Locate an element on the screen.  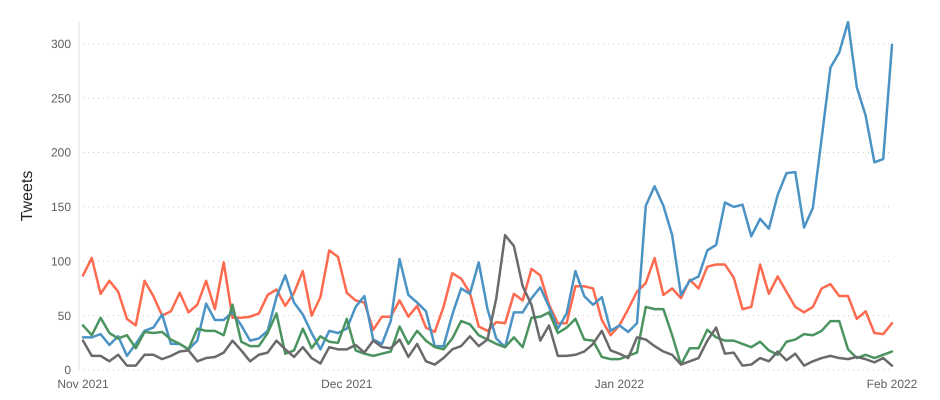
y-tick-label: 100 is located at coordinates (61, 261).